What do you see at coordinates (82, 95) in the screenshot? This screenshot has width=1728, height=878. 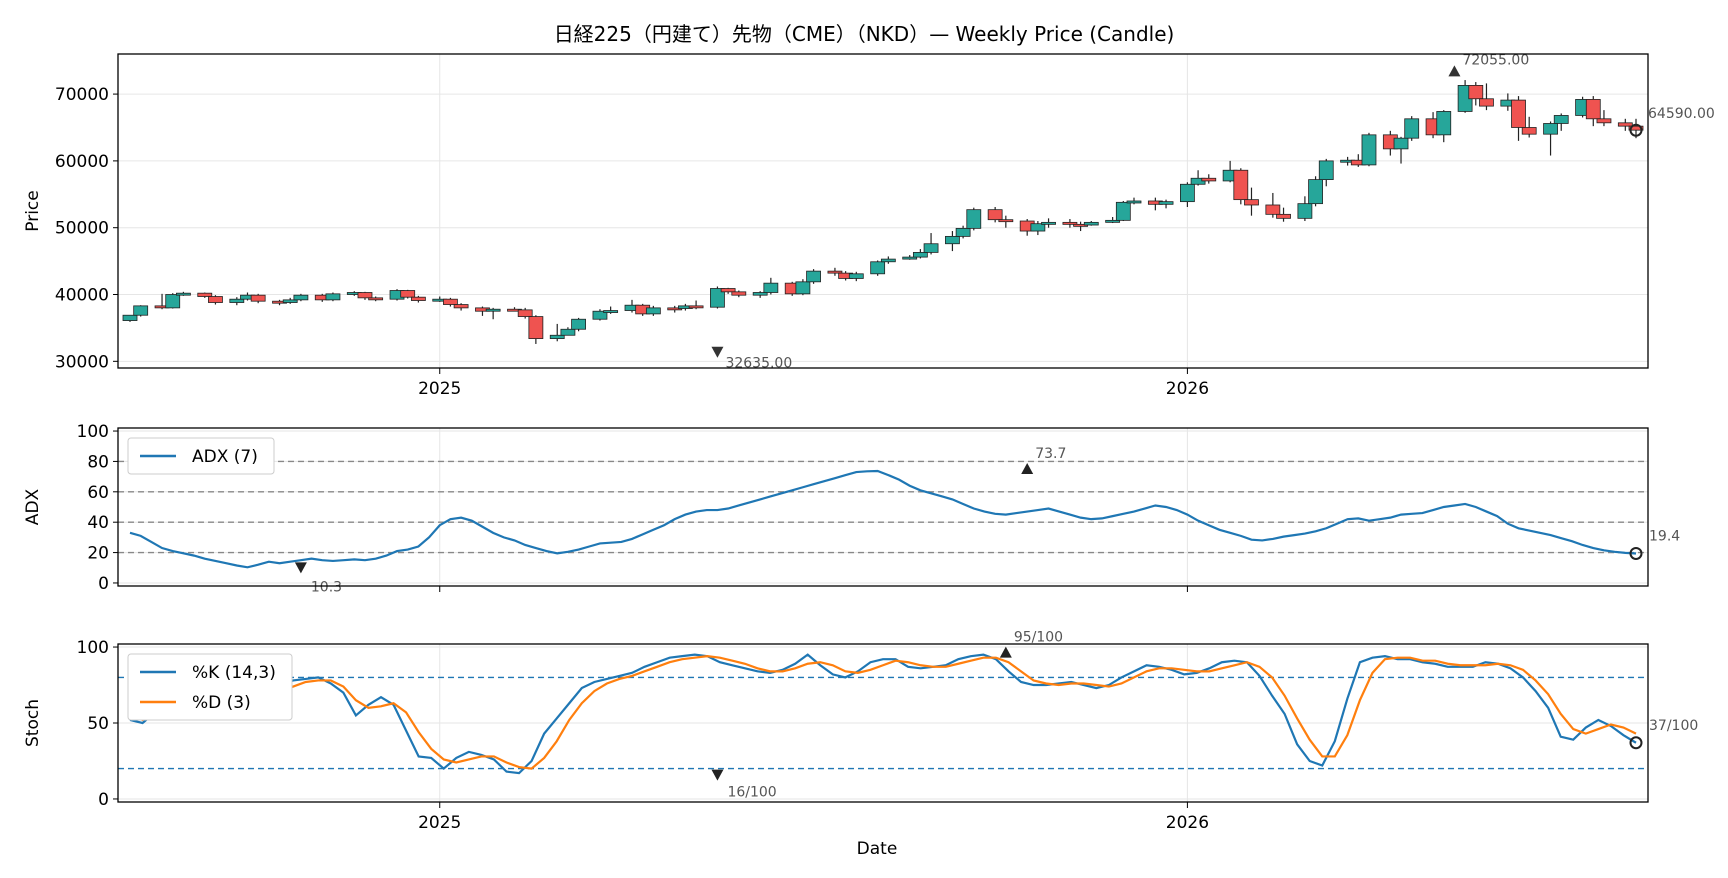 I see `y-tick-label: 70000` at bounding box center [82, 95].